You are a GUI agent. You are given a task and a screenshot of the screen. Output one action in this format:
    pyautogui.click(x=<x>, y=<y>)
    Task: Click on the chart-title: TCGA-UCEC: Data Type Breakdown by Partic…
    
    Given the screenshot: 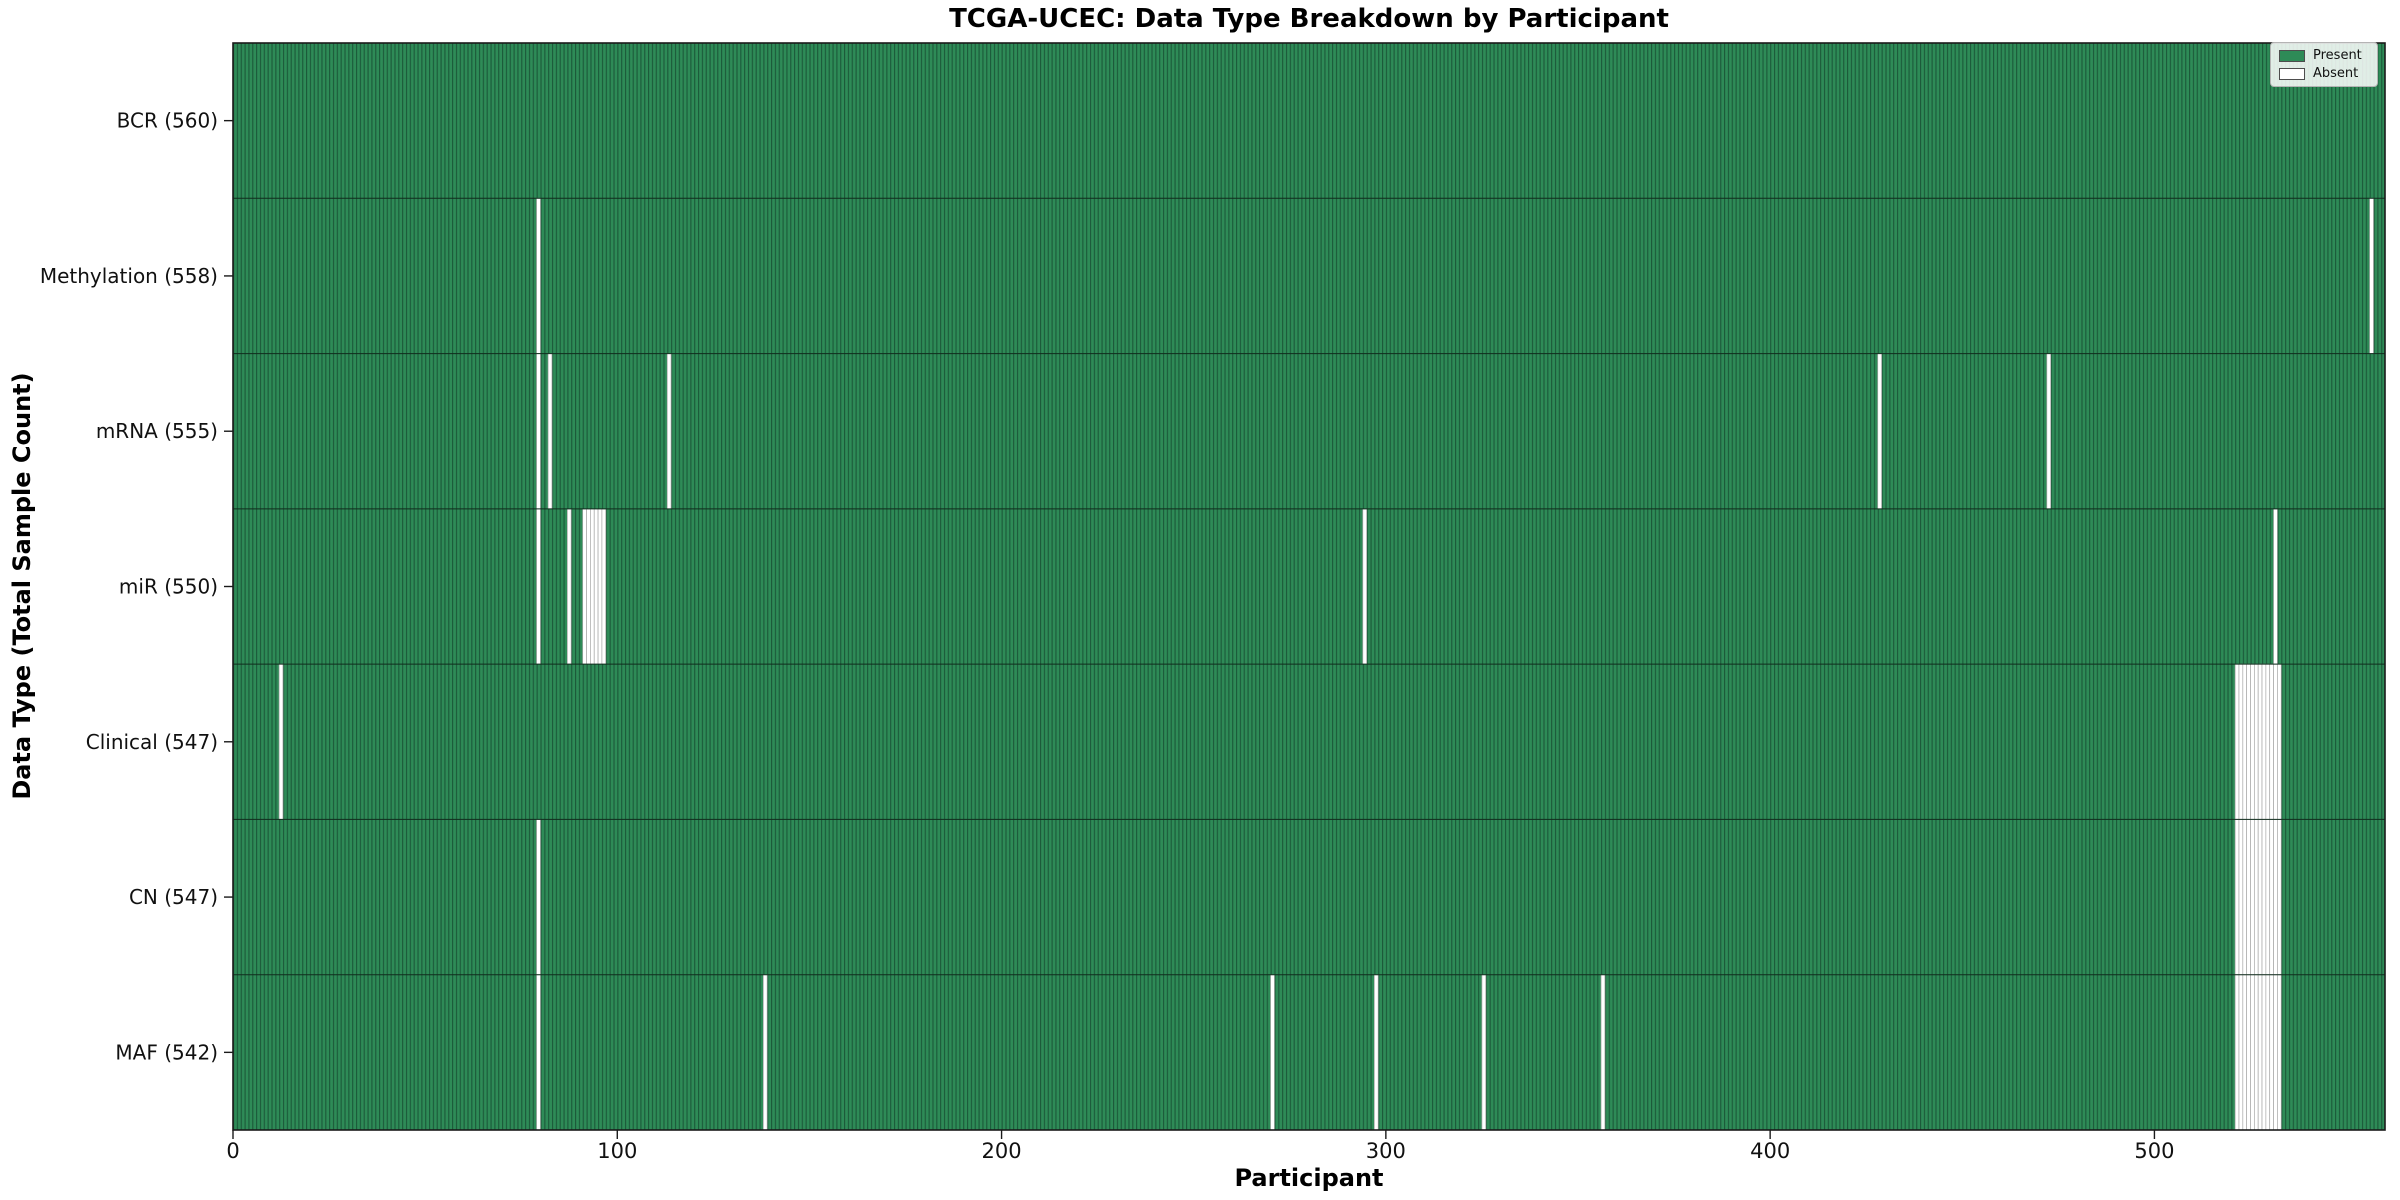 What is the action you would take?
    pyautogui.click(x=1309, y=19)
    